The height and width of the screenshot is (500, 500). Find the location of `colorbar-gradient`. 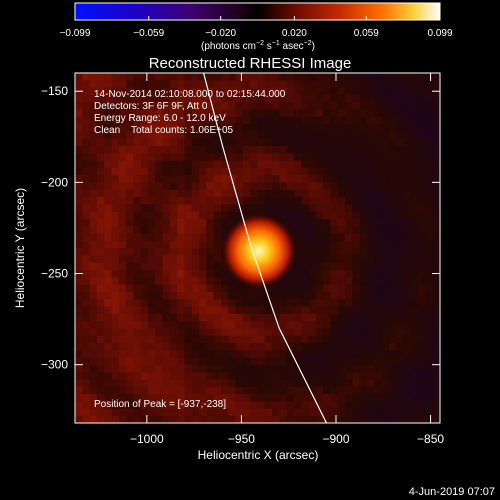

colorbar-gradient is located at coordinates (257, 11).